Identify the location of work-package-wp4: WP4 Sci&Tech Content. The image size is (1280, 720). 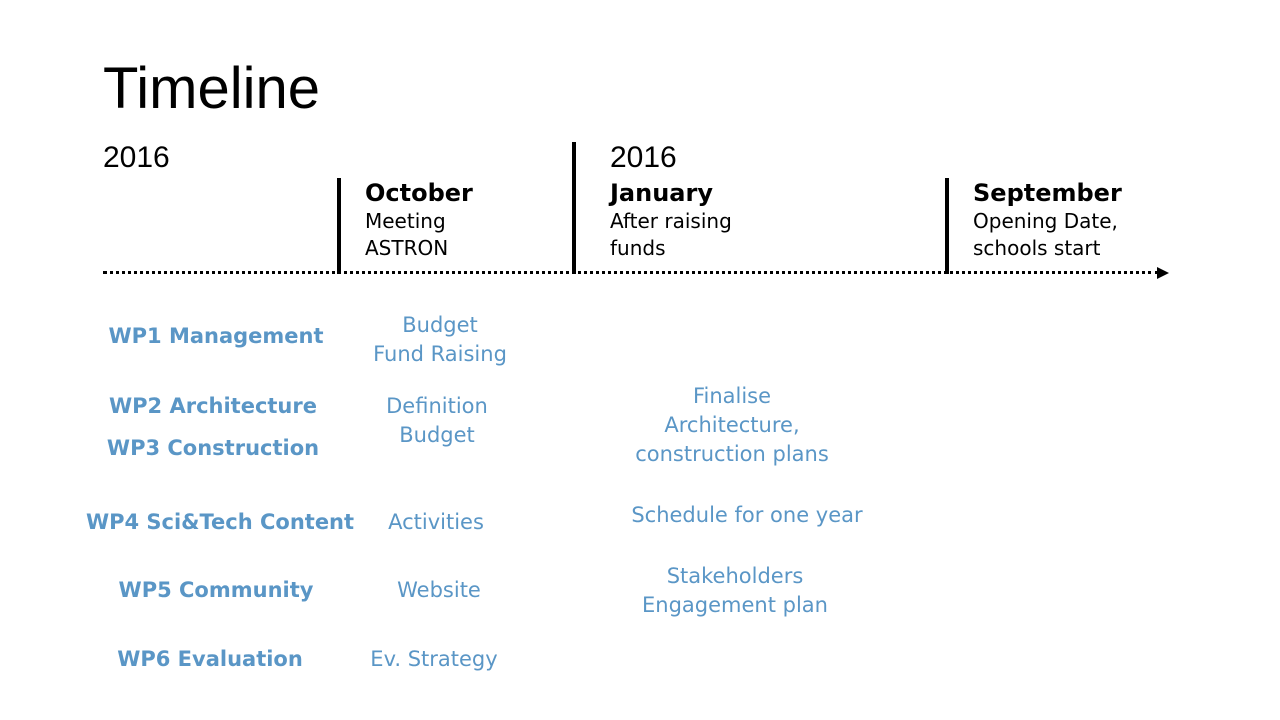
(220, 522).